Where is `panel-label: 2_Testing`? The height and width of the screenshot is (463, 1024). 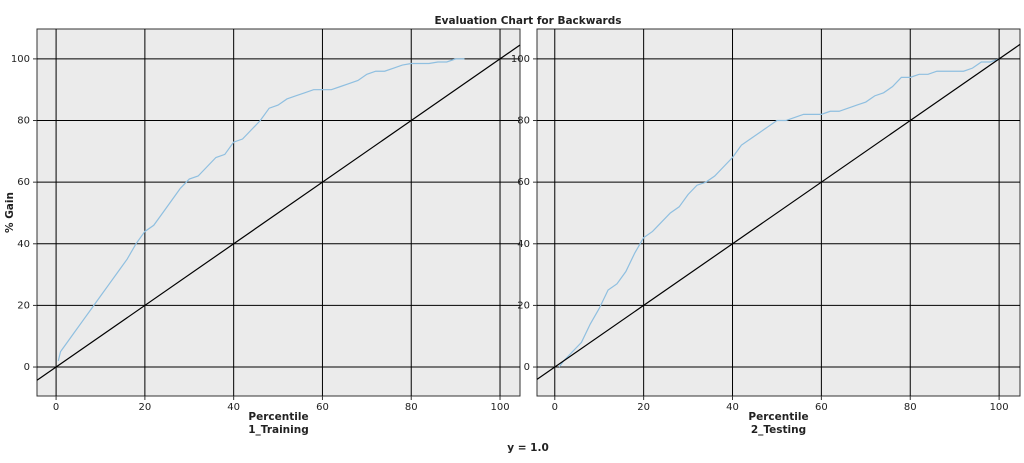
panel-label: 2_Testing is located at coordinates (778, 430).